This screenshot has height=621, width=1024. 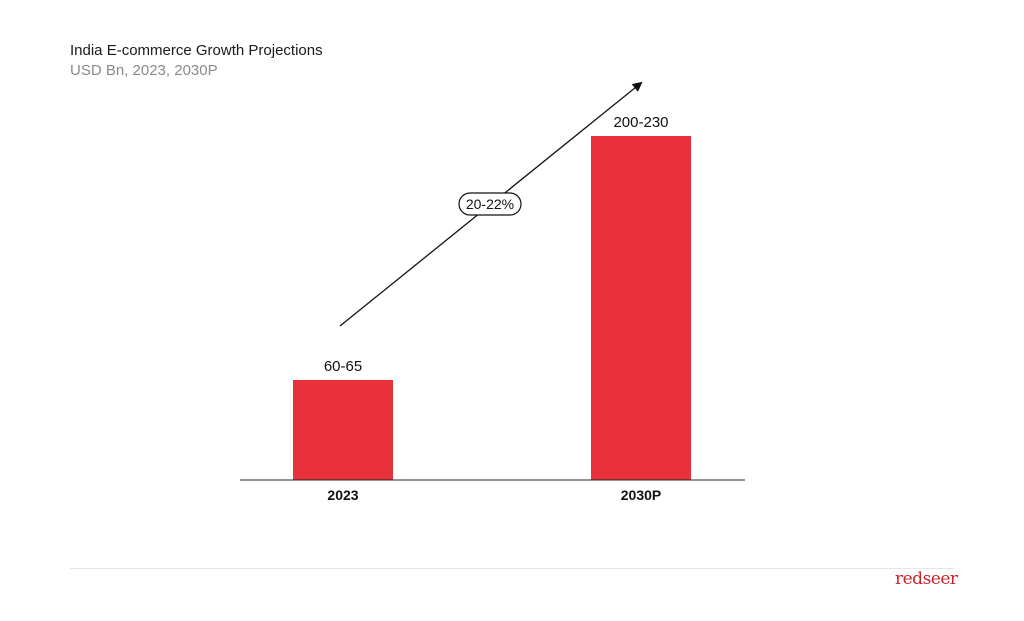 What do you see at coordinates (641, 308) in the screenshot?
I see `bar-2030p` at bounding box center [641, 308].